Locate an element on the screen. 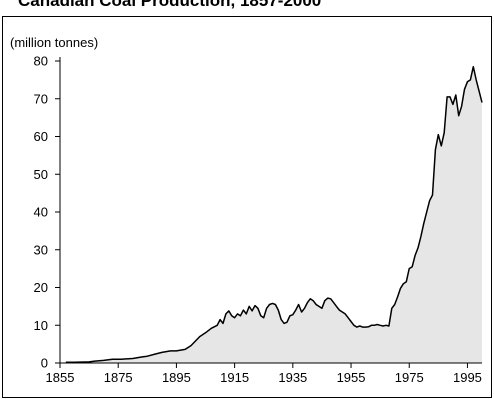  x-tick-label: 1895 is located at coordinates (176, 377).